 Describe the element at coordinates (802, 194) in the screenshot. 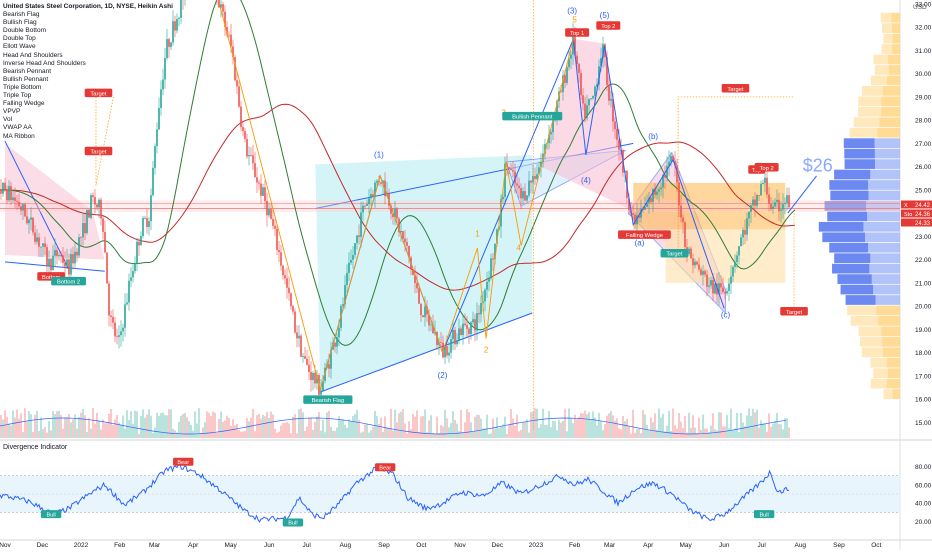

I see `projection-arrow` at that location.